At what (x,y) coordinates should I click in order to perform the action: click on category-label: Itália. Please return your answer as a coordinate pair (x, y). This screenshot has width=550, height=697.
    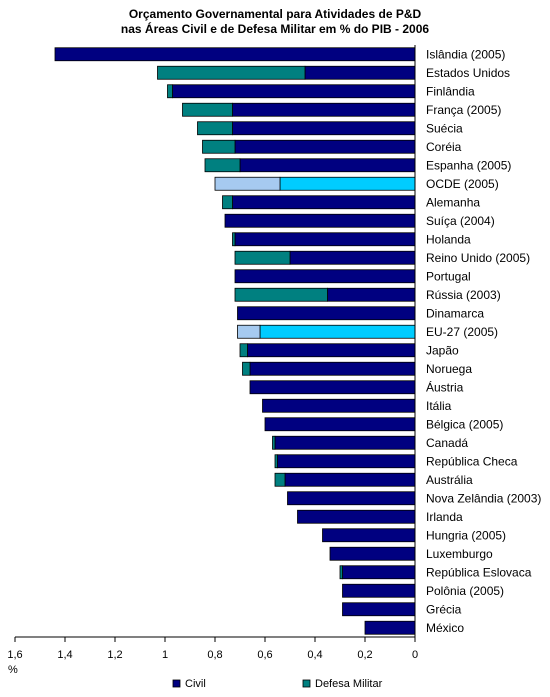
    Looking at the image, I should click on (439, 406).